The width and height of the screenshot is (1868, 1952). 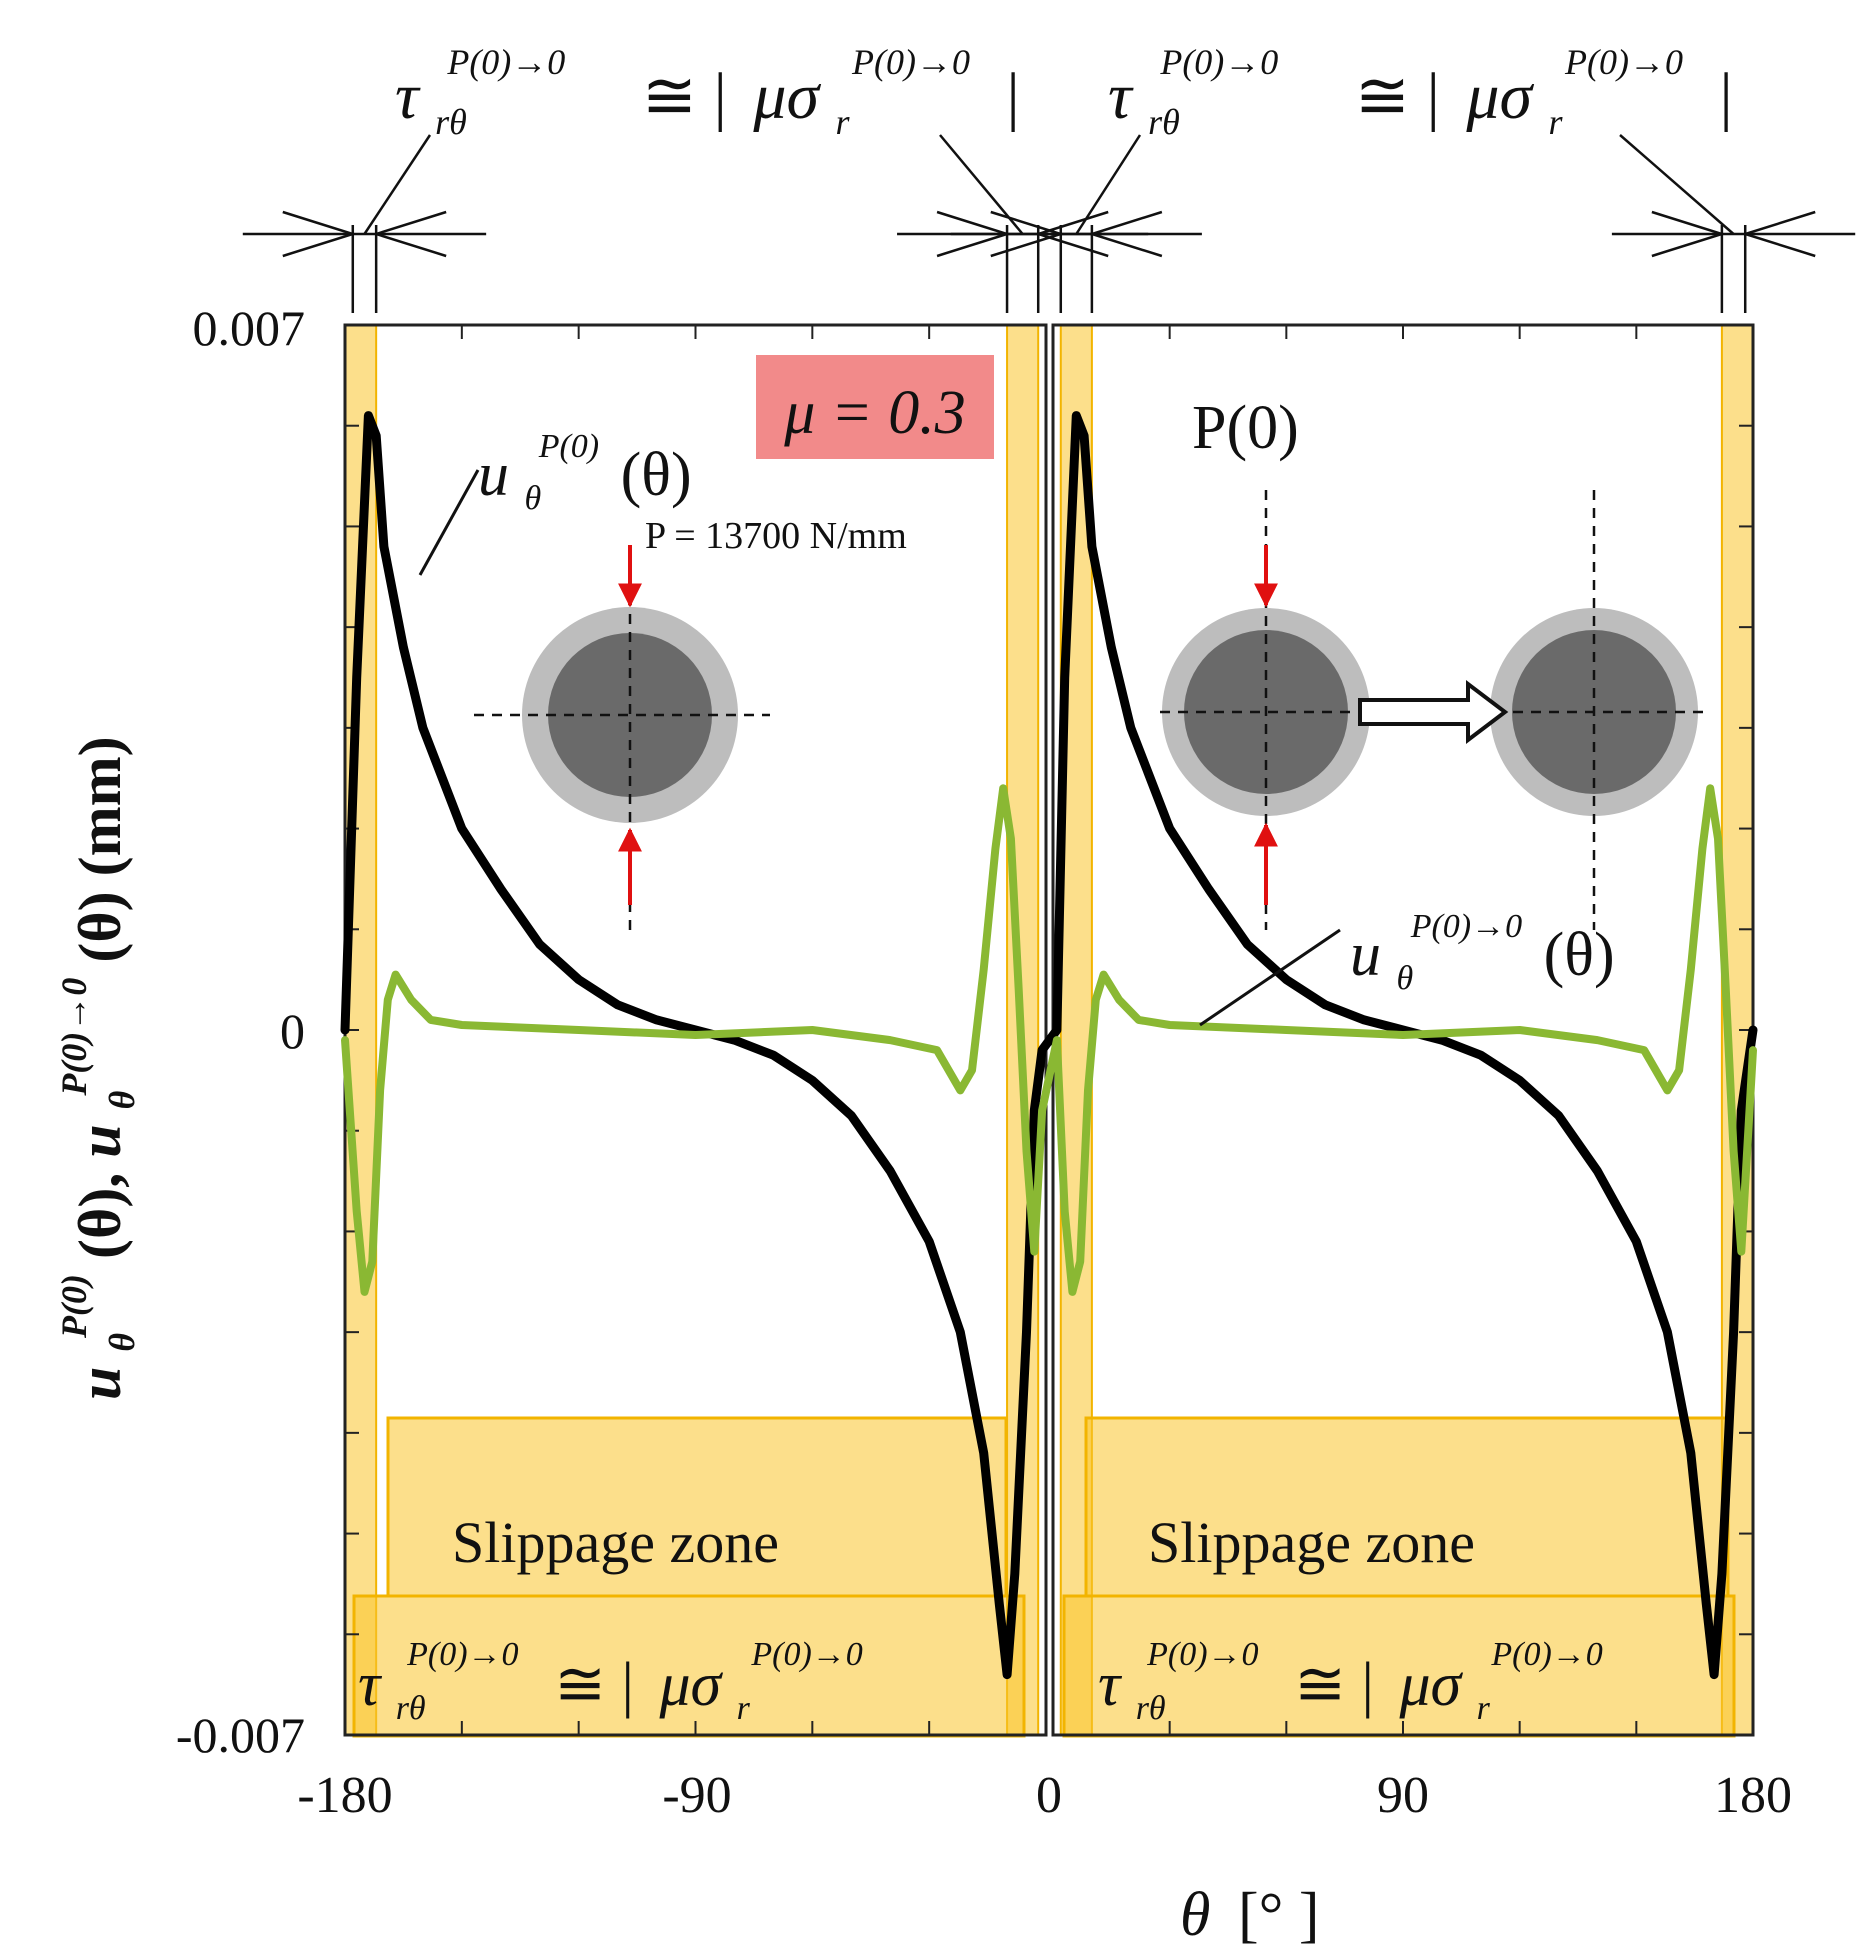 I want to click on dimension-marks, so click(x=1049, y=223).